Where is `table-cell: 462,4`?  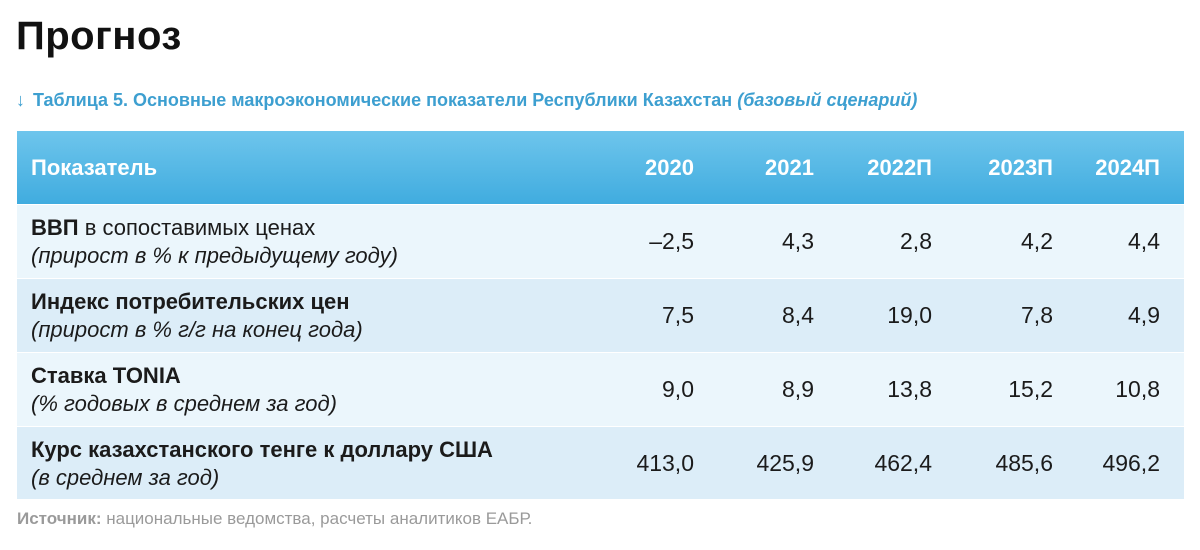 table-cell: 462,4 is located at coordinates (903, 462).